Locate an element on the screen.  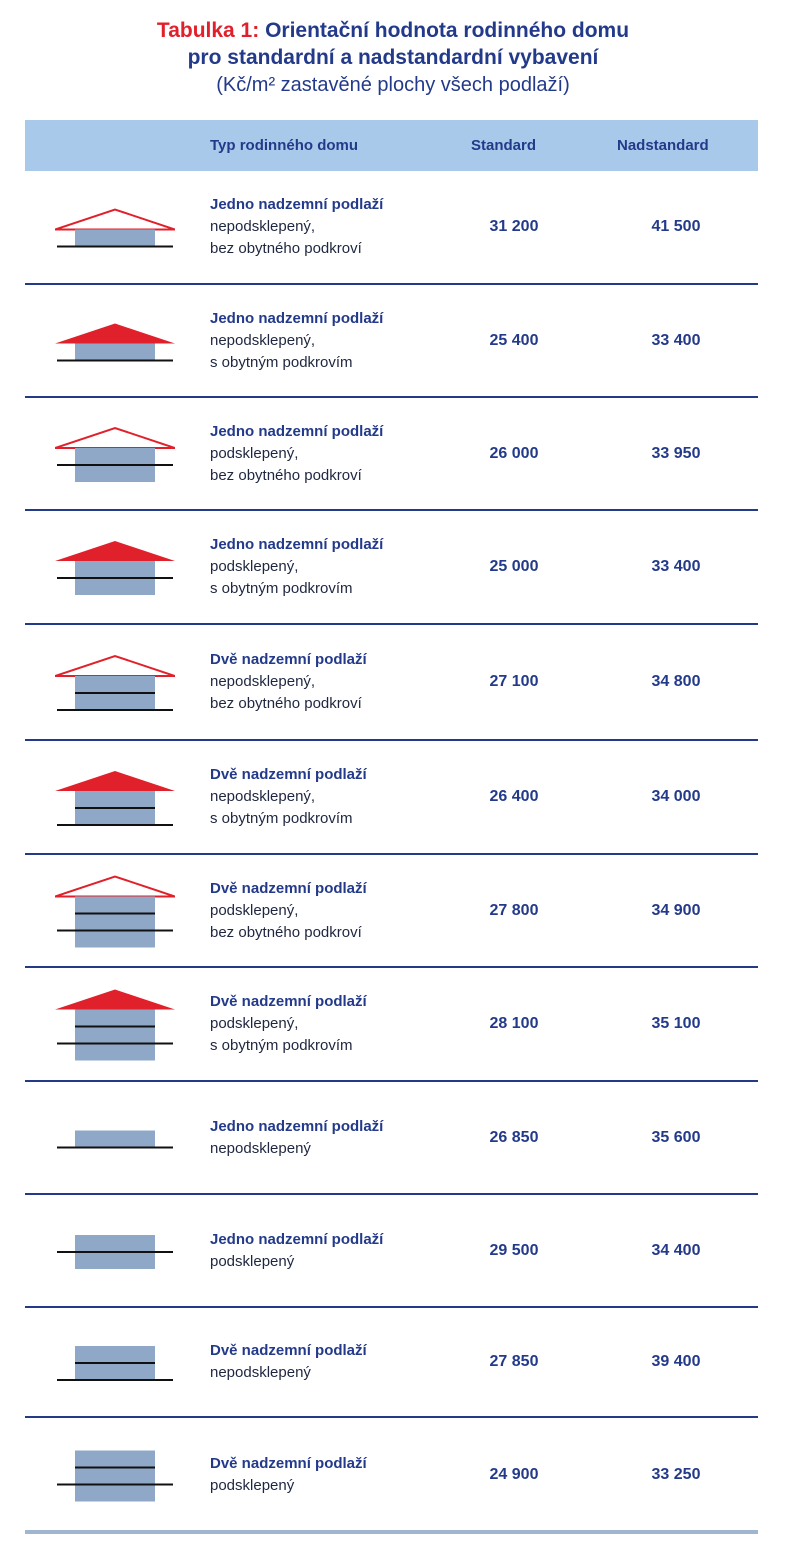
row-standard-value: 31 200 is located at coordinates (514, 226).